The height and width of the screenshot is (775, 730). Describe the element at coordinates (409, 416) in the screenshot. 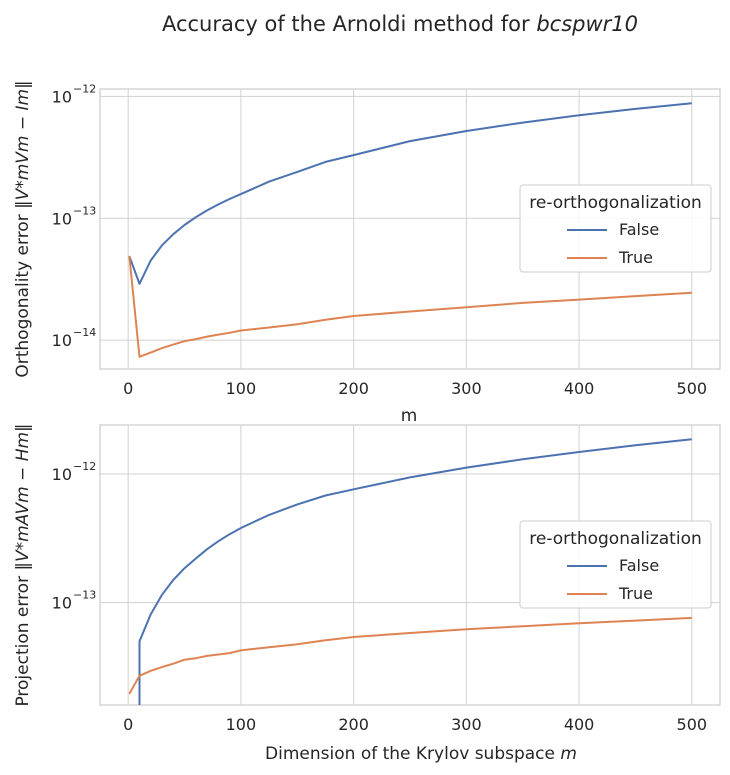

I see `x-axis-label: m` at that location.